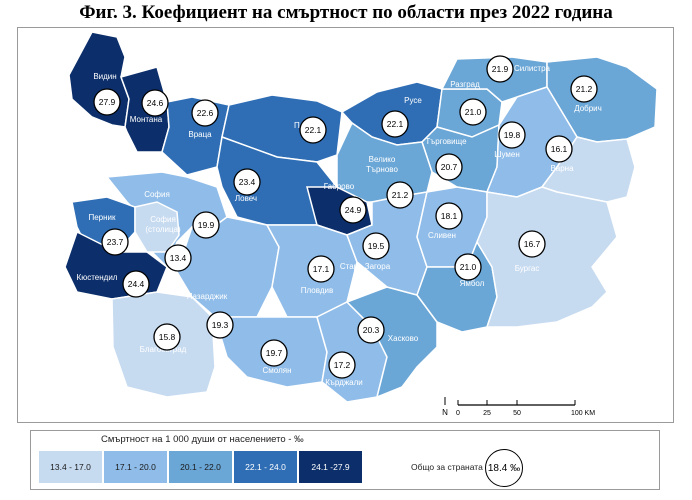 The height and width of the screenshot is (500, 692). What do you see at coordinates (146, 119) in the screenshot?
I see `region-label-монтана: Монтана` at bounding box center [146, 119].